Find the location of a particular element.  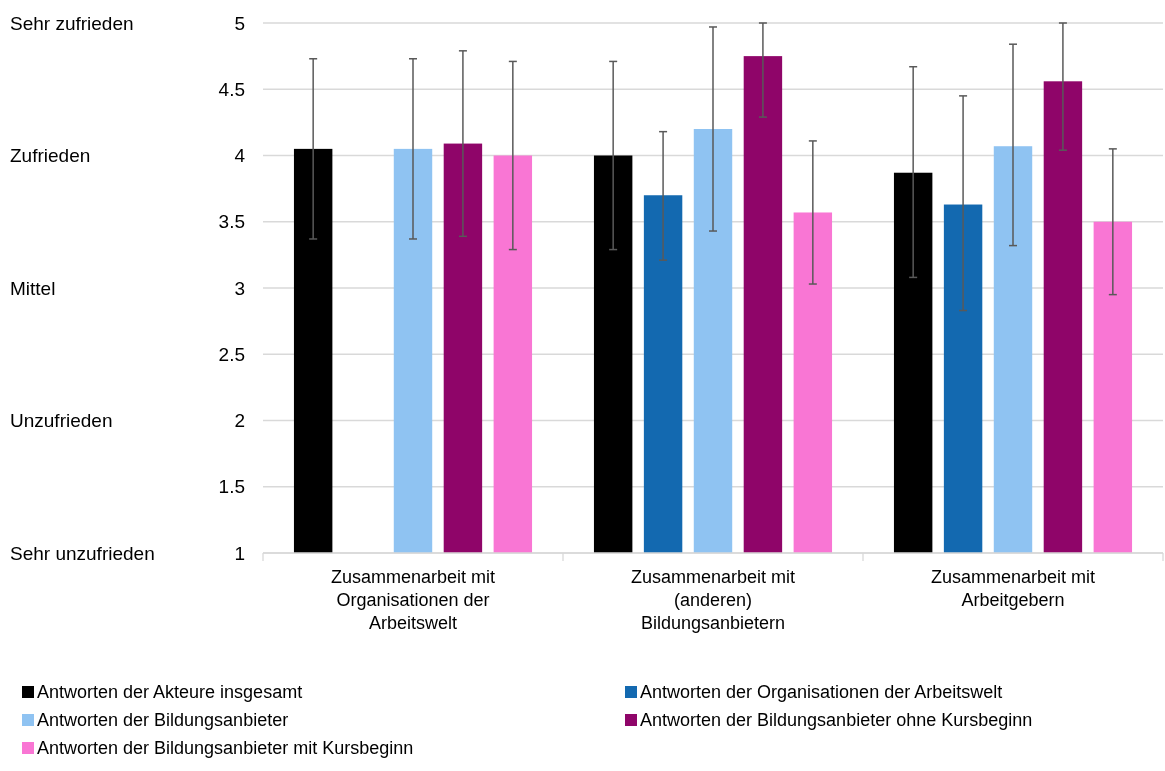

y-tick-label: 1.5 is located at coordinates (231, 487).